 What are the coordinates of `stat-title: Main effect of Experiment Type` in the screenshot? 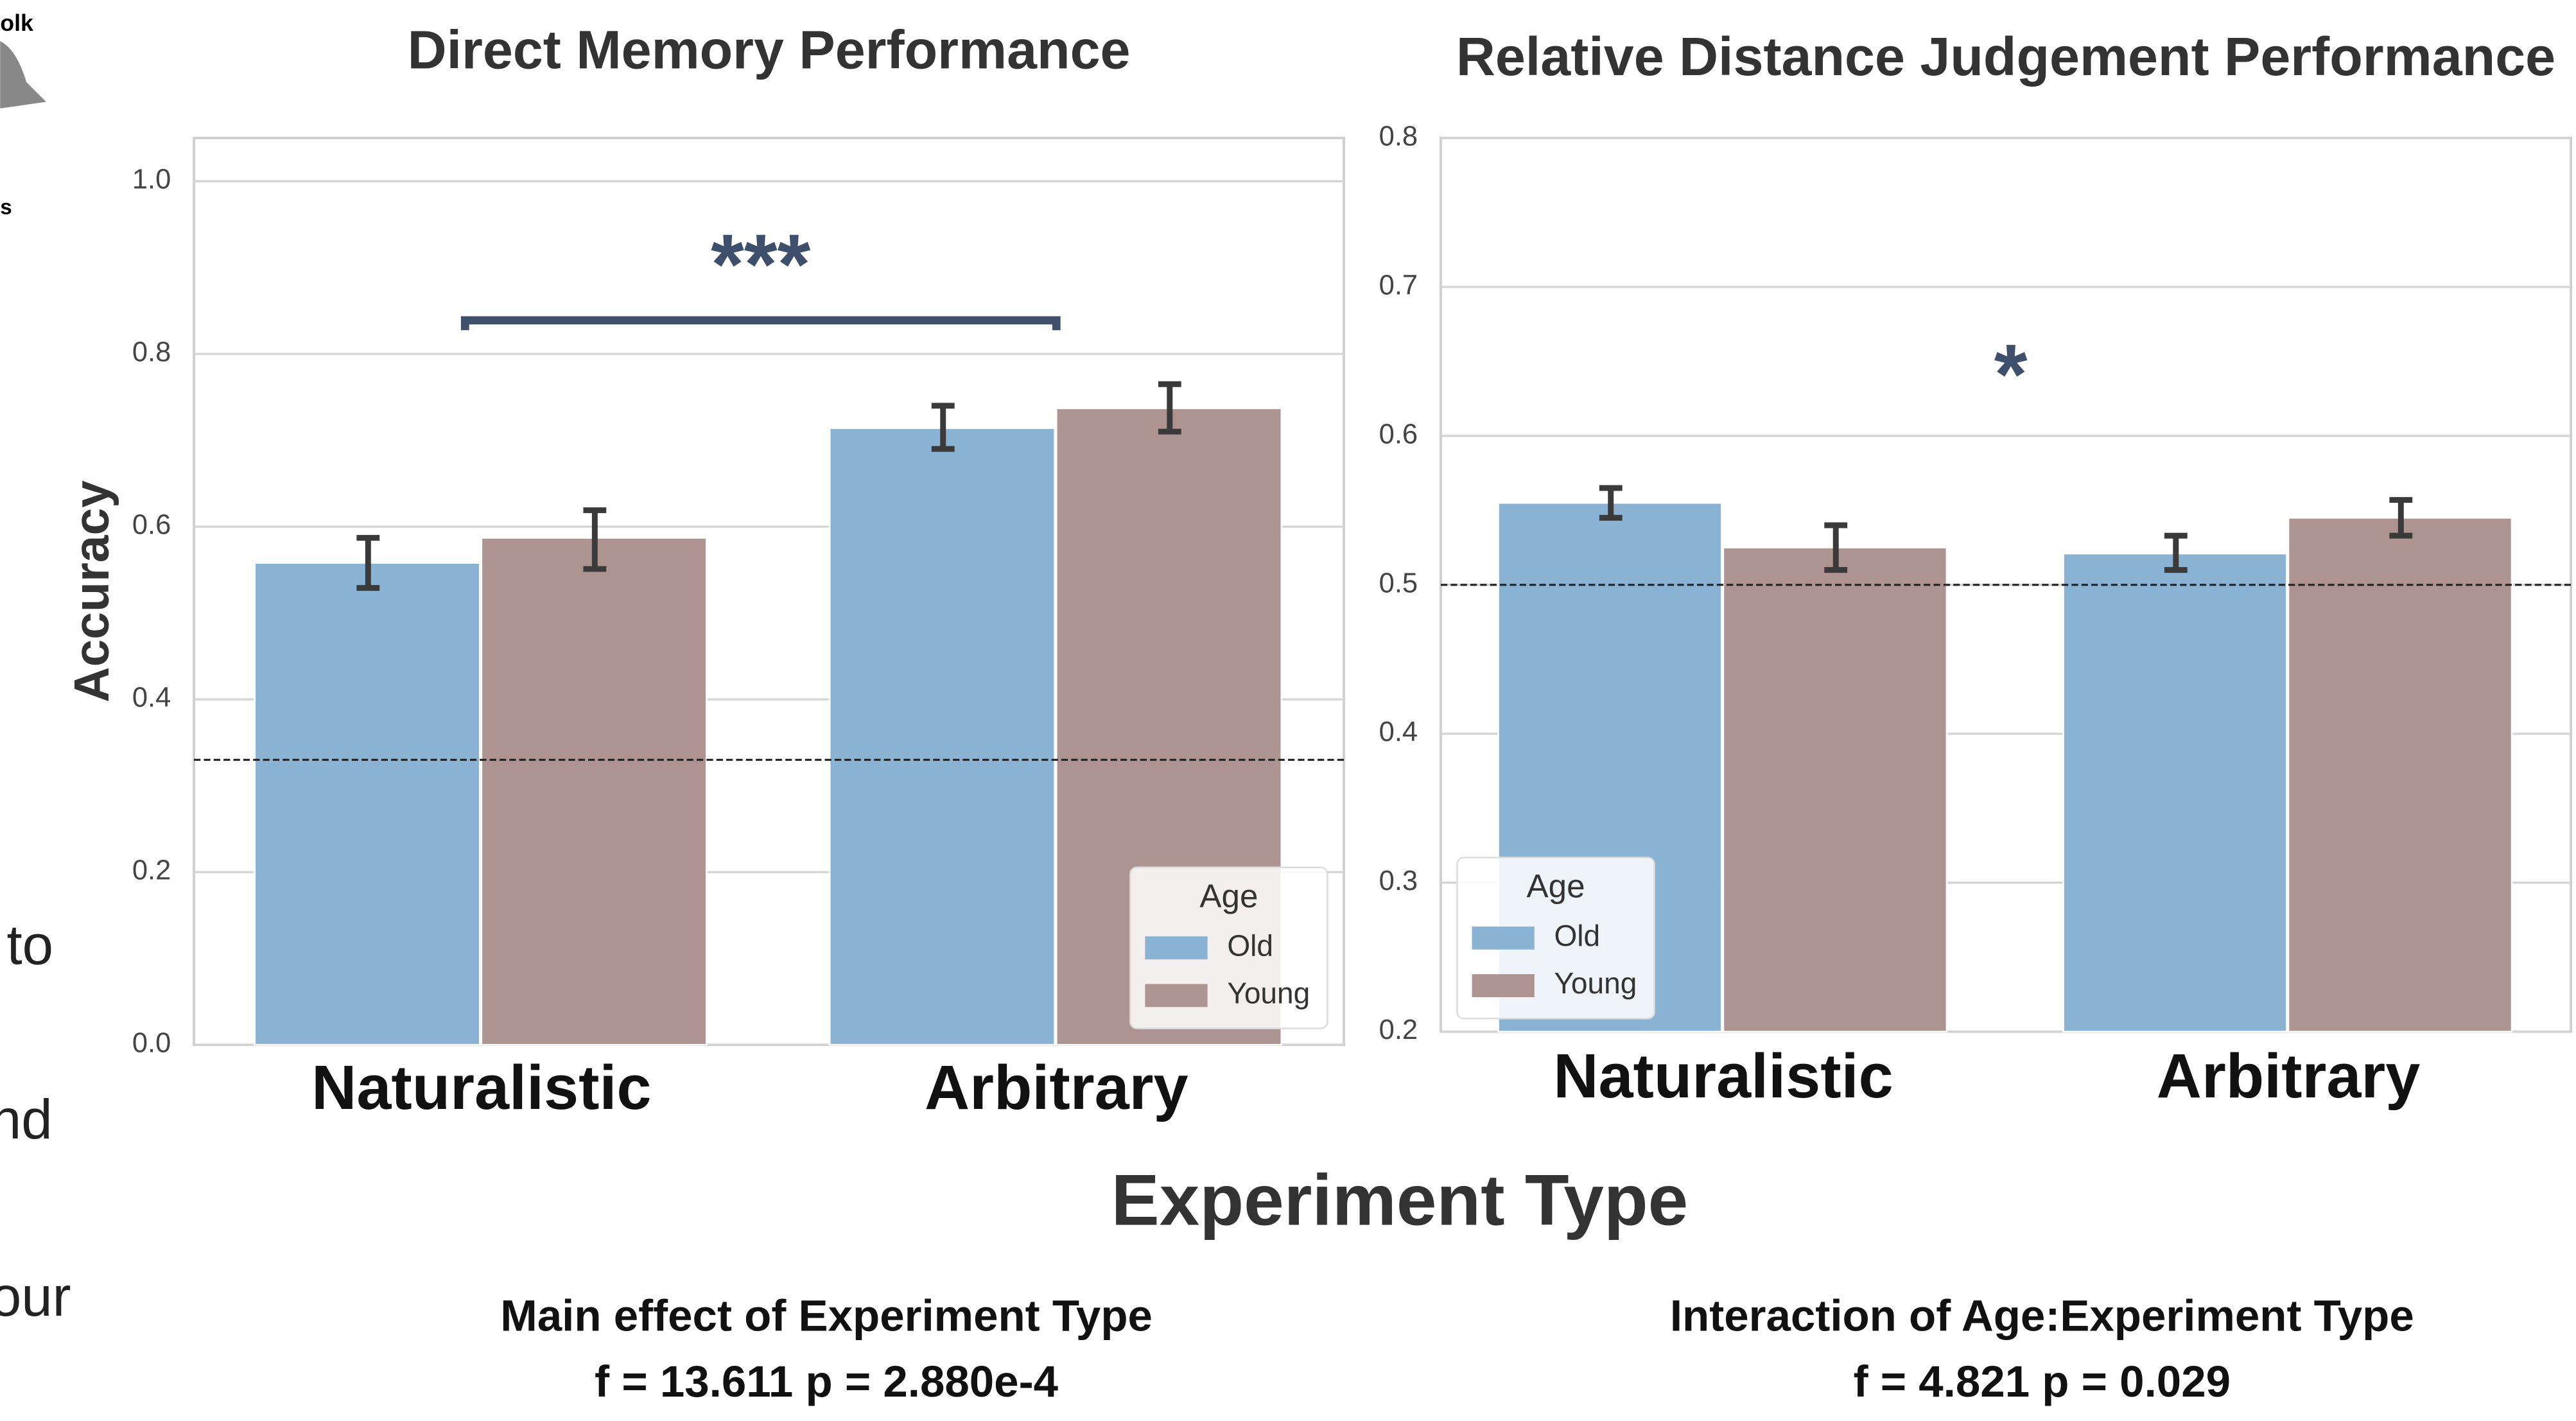 It's located at (826, 1316).